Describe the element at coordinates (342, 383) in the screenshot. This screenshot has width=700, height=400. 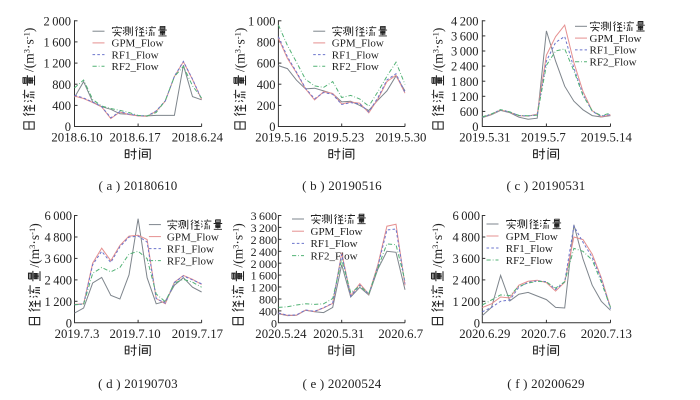
I see `svg-text: ( e ) 20200524` at that location.